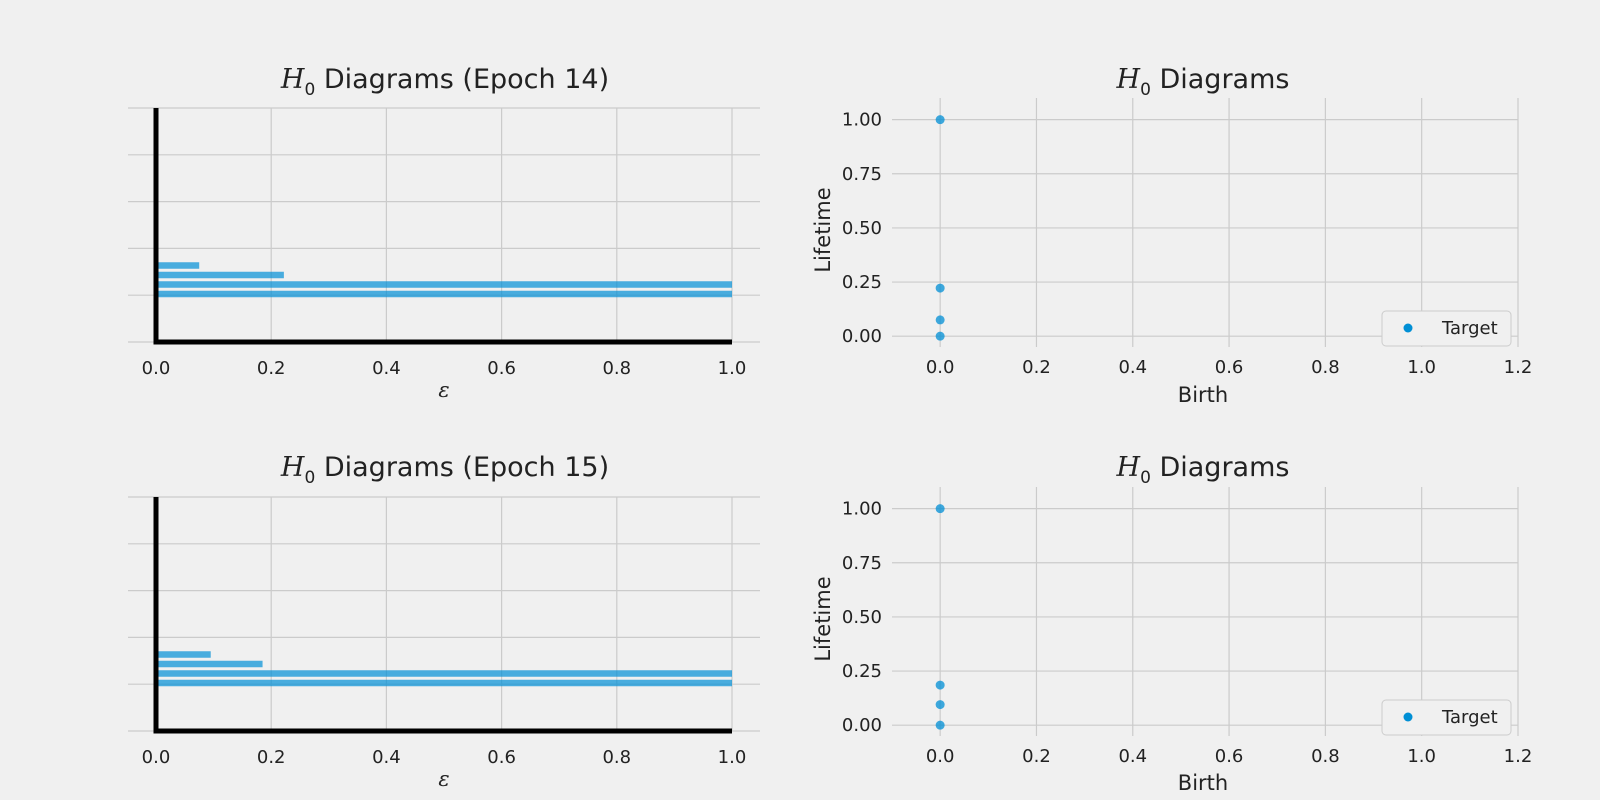 This screenshot has width=1600, height=800. I want to click on panel-title: H0 Diagrams (Epoch 15), so click(444, 470).